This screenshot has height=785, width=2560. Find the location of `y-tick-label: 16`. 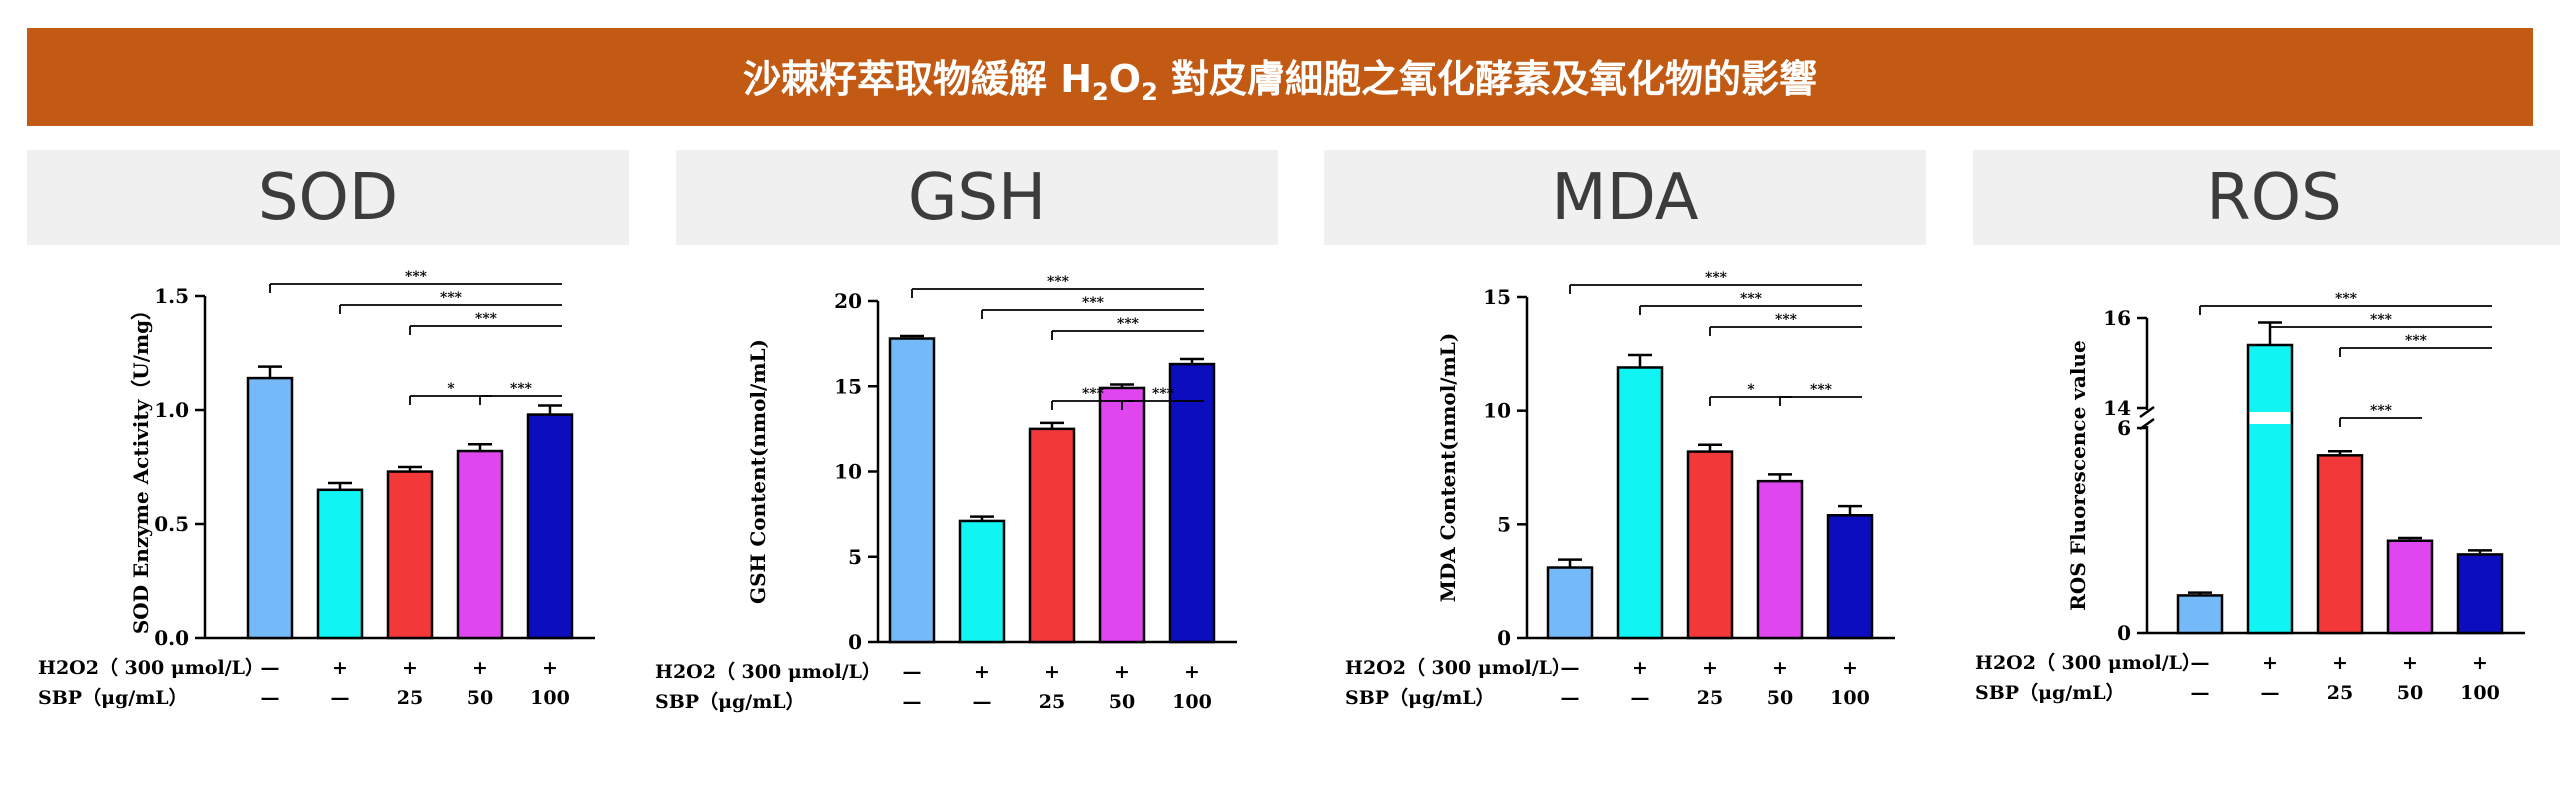

y-tick-label: 16 is located at coordinates (2117, 318).